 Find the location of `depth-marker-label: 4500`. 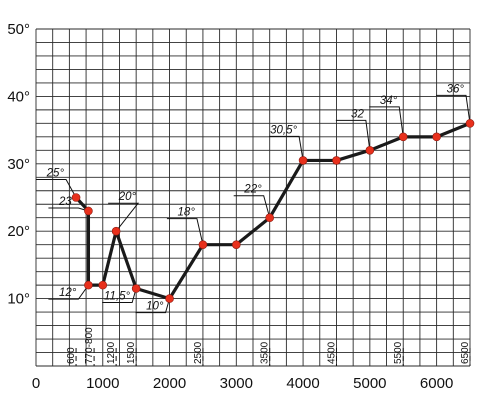

depth-marker-label: 4500 is located at coordinates (331, 352).